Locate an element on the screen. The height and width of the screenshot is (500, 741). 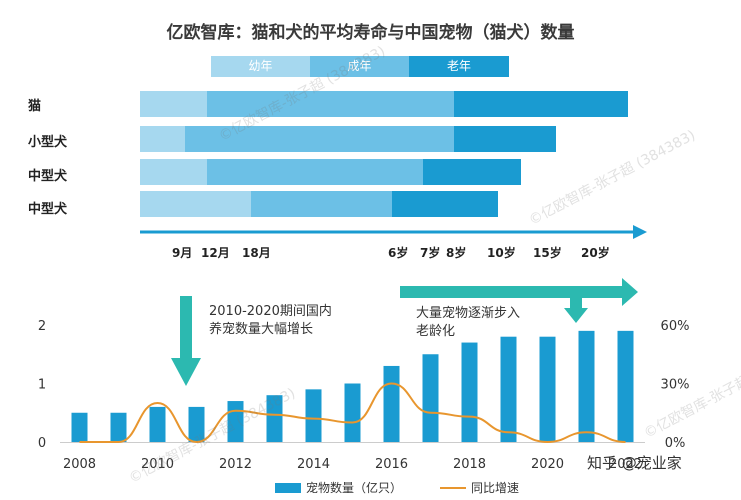
age-tick-6y: 6岁 is located at coordinates (398, 253).